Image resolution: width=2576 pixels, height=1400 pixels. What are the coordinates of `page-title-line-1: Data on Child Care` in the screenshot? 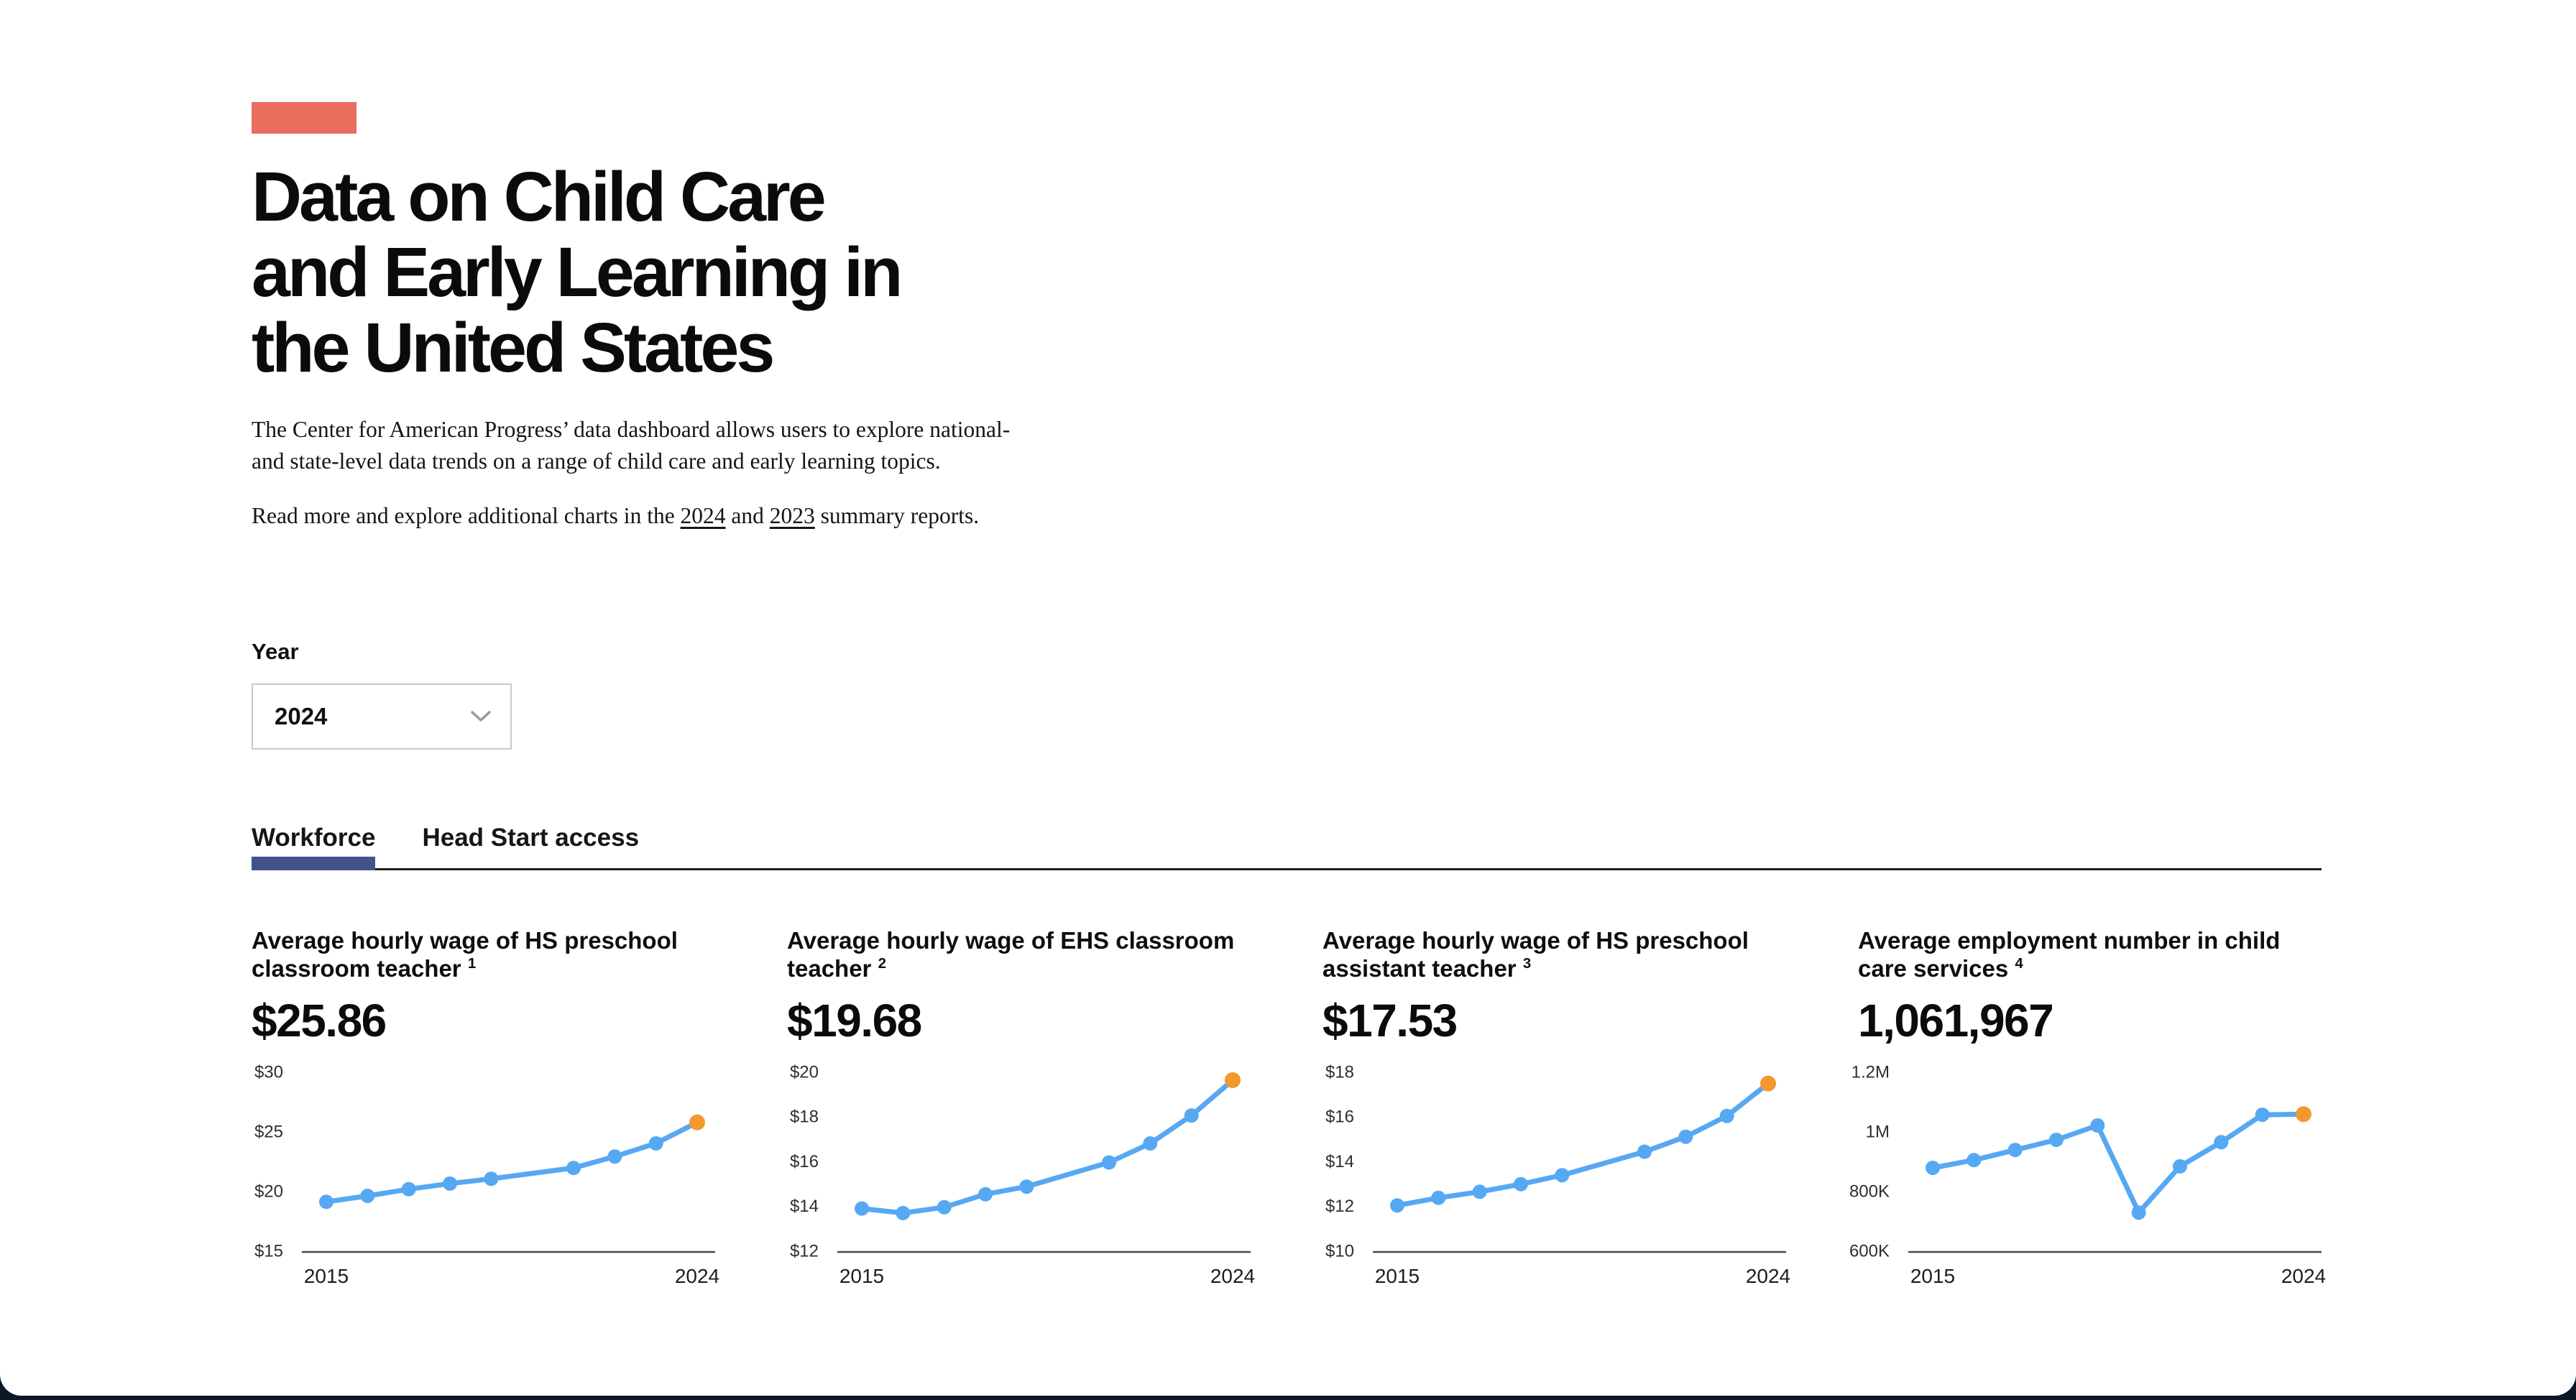 It's located at (539, 196).